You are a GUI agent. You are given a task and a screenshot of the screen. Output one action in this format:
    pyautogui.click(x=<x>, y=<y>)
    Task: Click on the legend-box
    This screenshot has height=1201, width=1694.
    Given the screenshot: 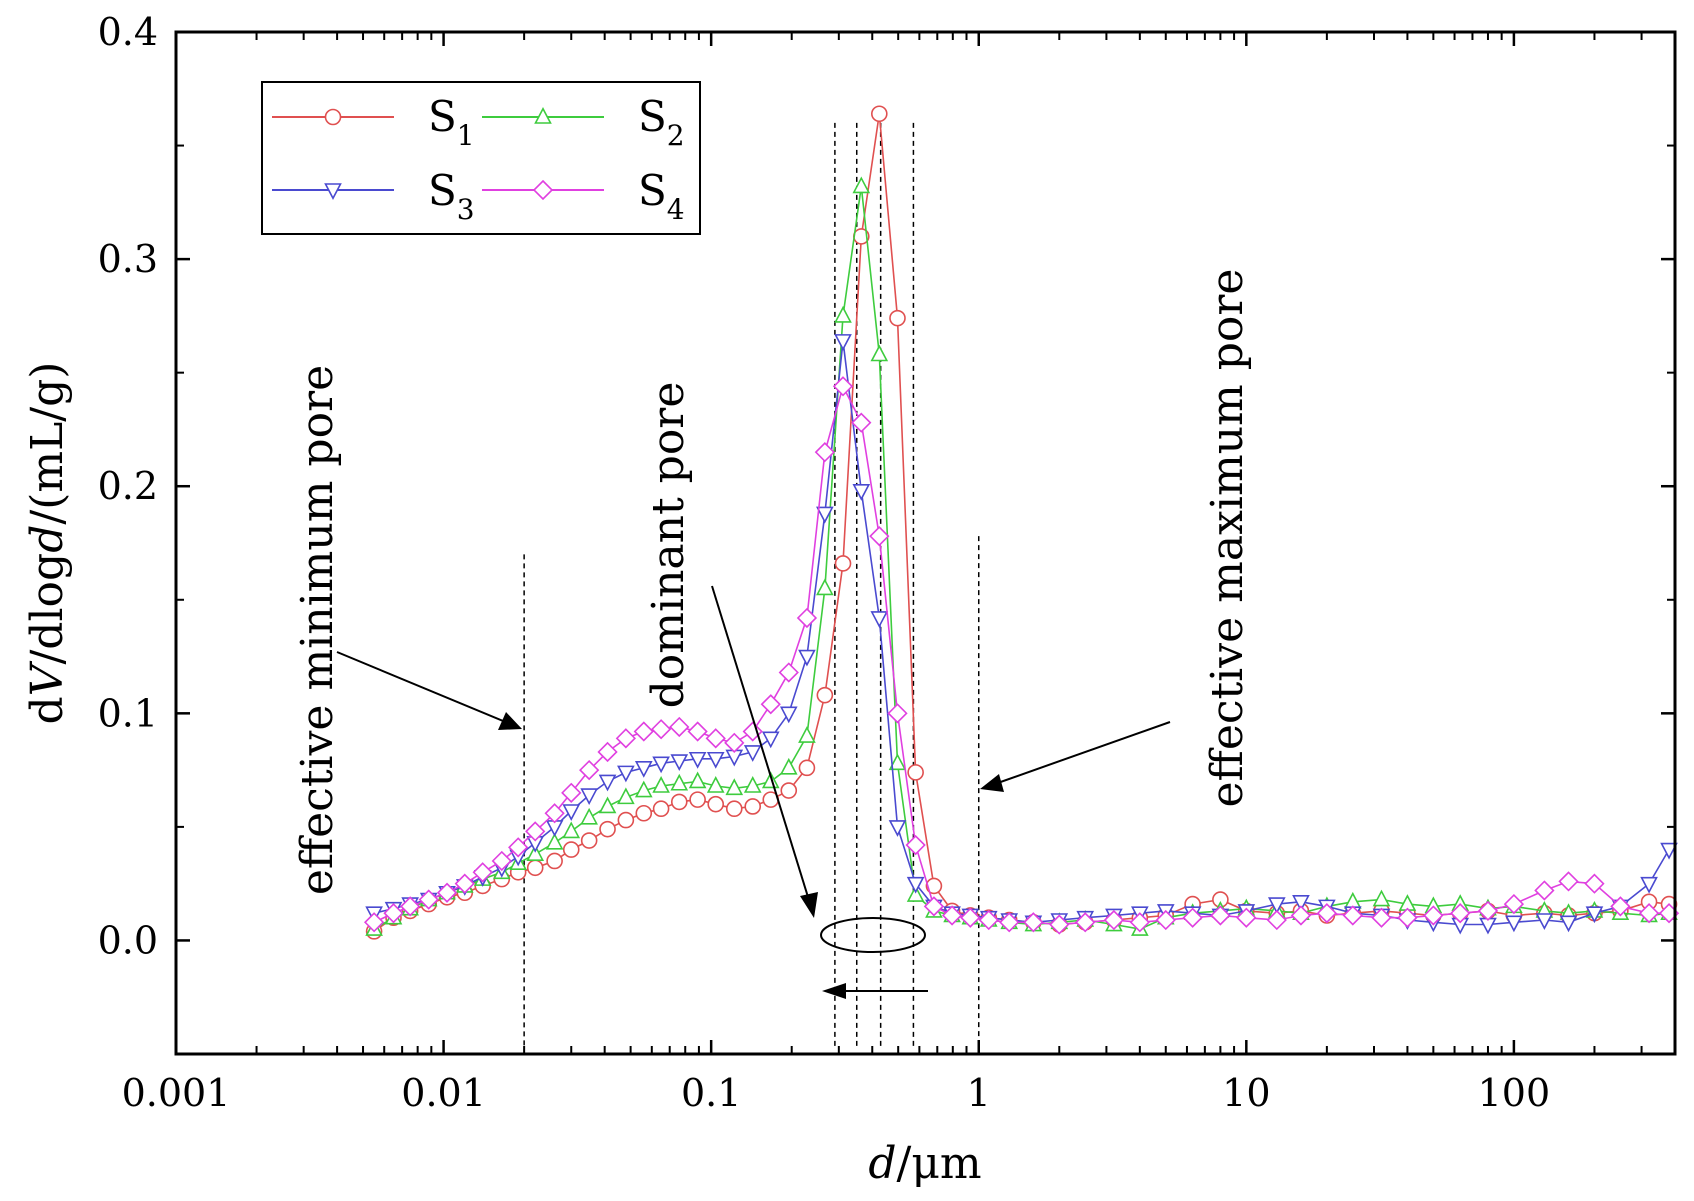 What is the action you would take?
    pyautogui.click(x=481, y=158)
    